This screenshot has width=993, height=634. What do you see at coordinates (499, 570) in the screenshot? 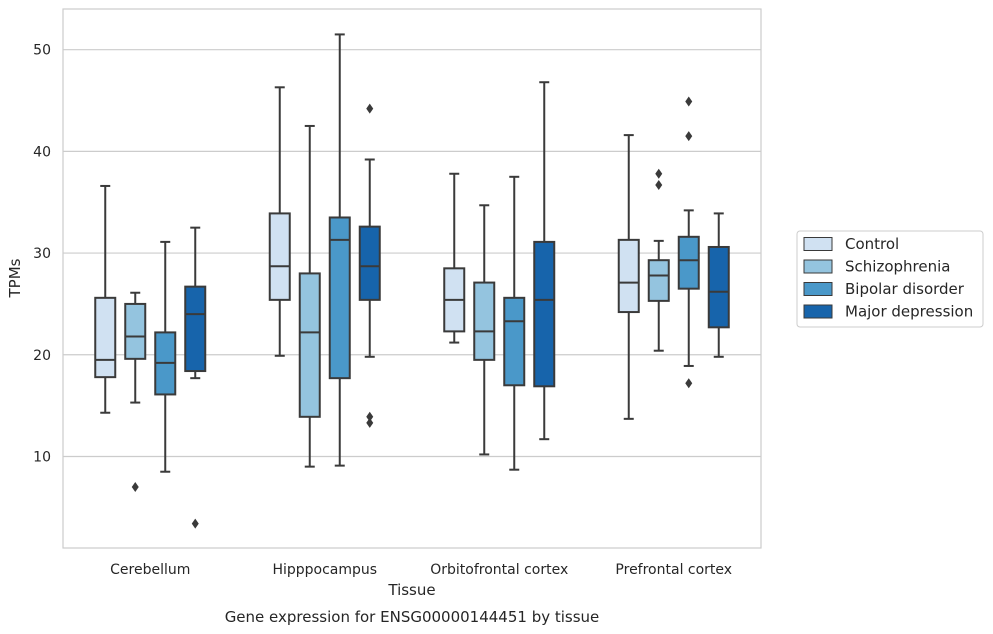
I see `x-tick-label: Orbitofrontal cortex` at bounding box center [499, 570].